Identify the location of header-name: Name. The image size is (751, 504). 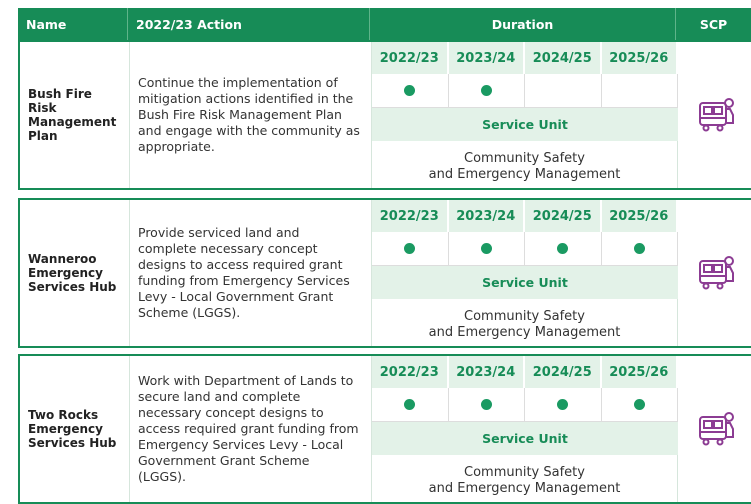
(73, 24).